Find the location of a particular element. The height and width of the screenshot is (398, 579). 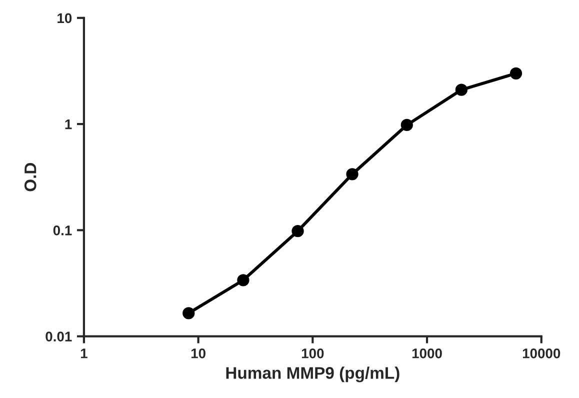

x-tick-label: 1 is located at coordinates (84, 353).